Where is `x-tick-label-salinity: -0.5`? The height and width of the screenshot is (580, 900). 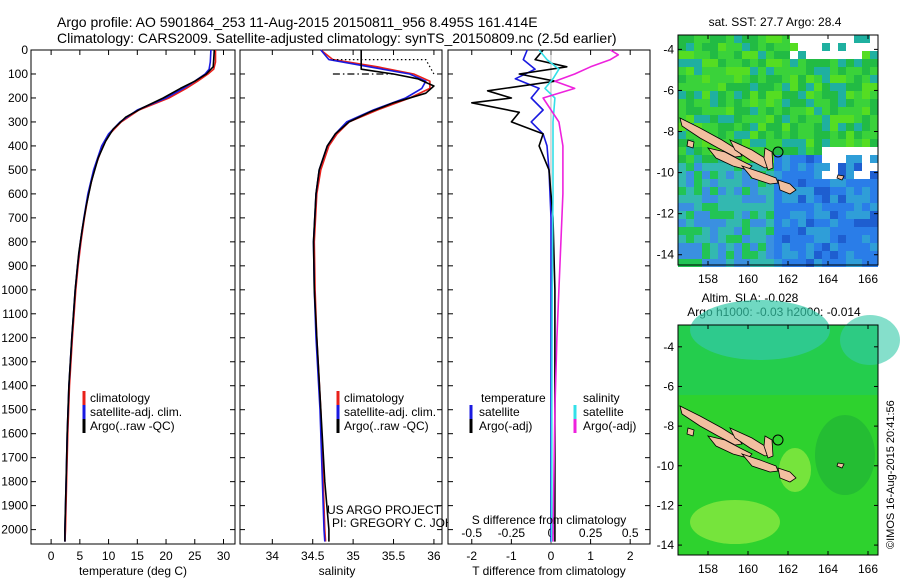 x-tick-label-salinity: -0.5 is located at coordinates (471, 533).